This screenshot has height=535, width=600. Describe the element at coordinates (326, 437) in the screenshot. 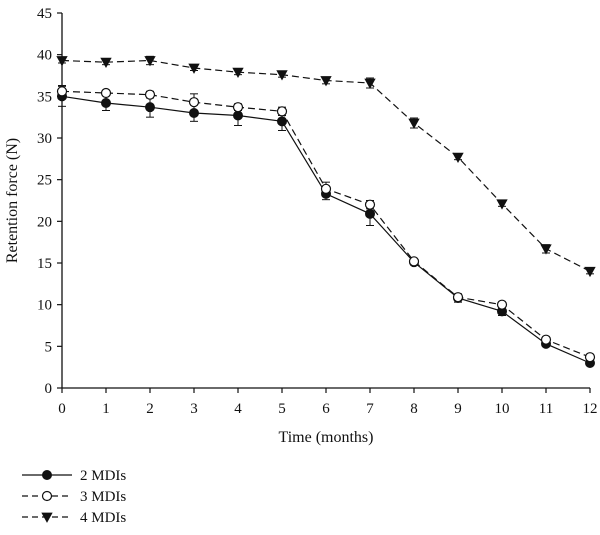

I see `x-axis-label: Time (months)` at that location.